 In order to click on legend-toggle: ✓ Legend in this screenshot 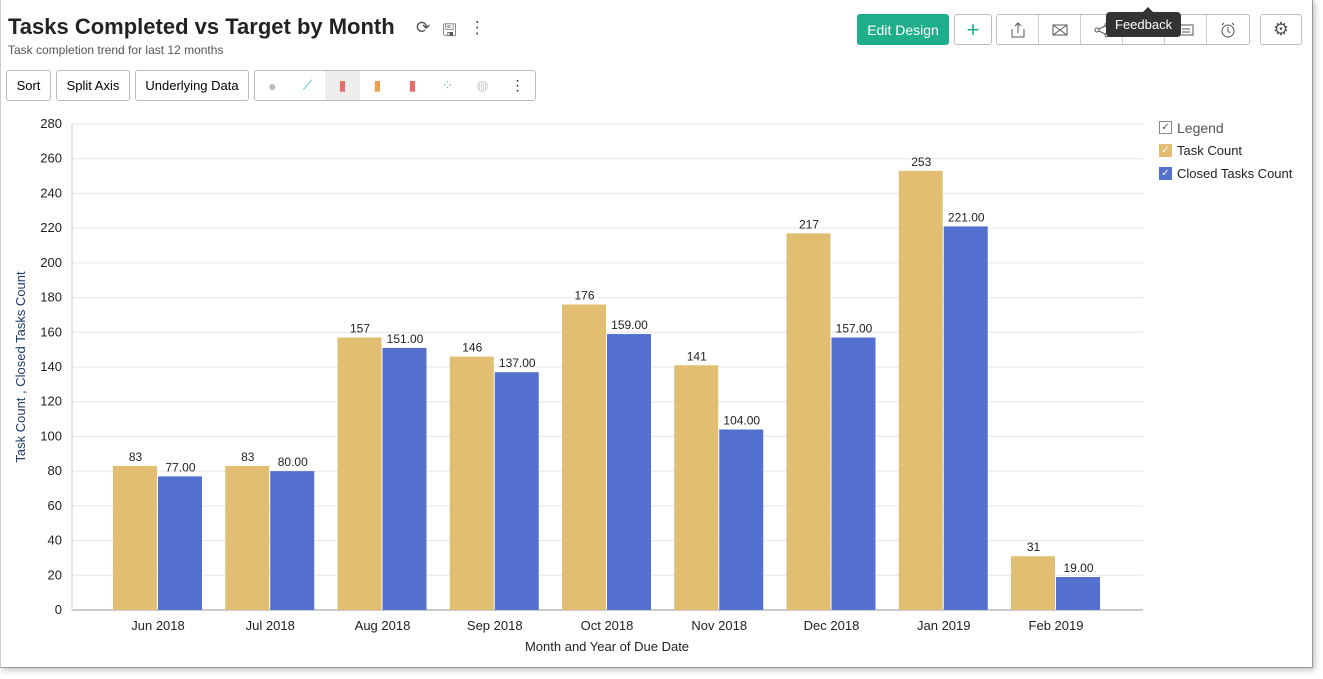, I will do `click(1225, 127)`.